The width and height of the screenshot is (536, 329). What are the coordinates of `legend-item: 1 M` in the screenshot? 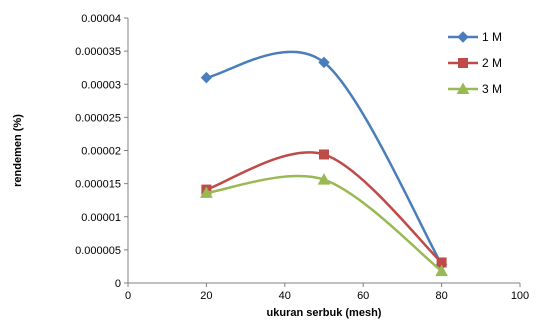 It's located at (475, 37).